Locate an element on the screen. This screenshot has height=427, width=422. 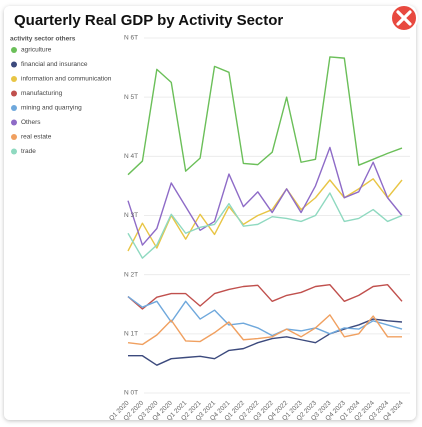
legend-title: activity sector others is located at coordinates (43, 39).